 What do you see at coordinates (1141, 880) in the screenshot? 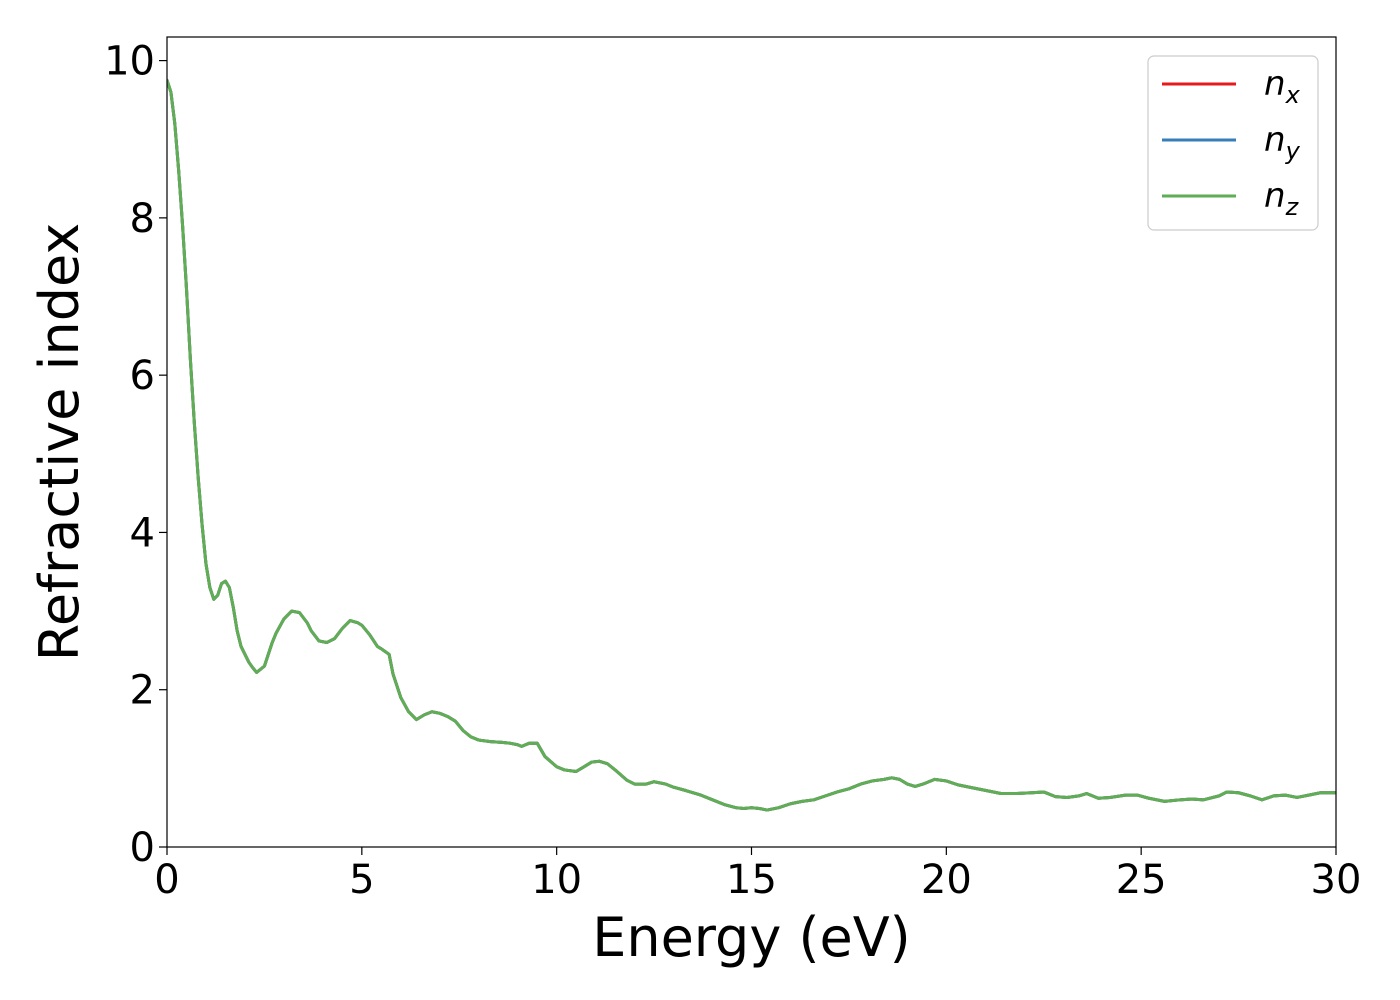
I see `x-tick-label: 25` at bounding box center [1141, 880].